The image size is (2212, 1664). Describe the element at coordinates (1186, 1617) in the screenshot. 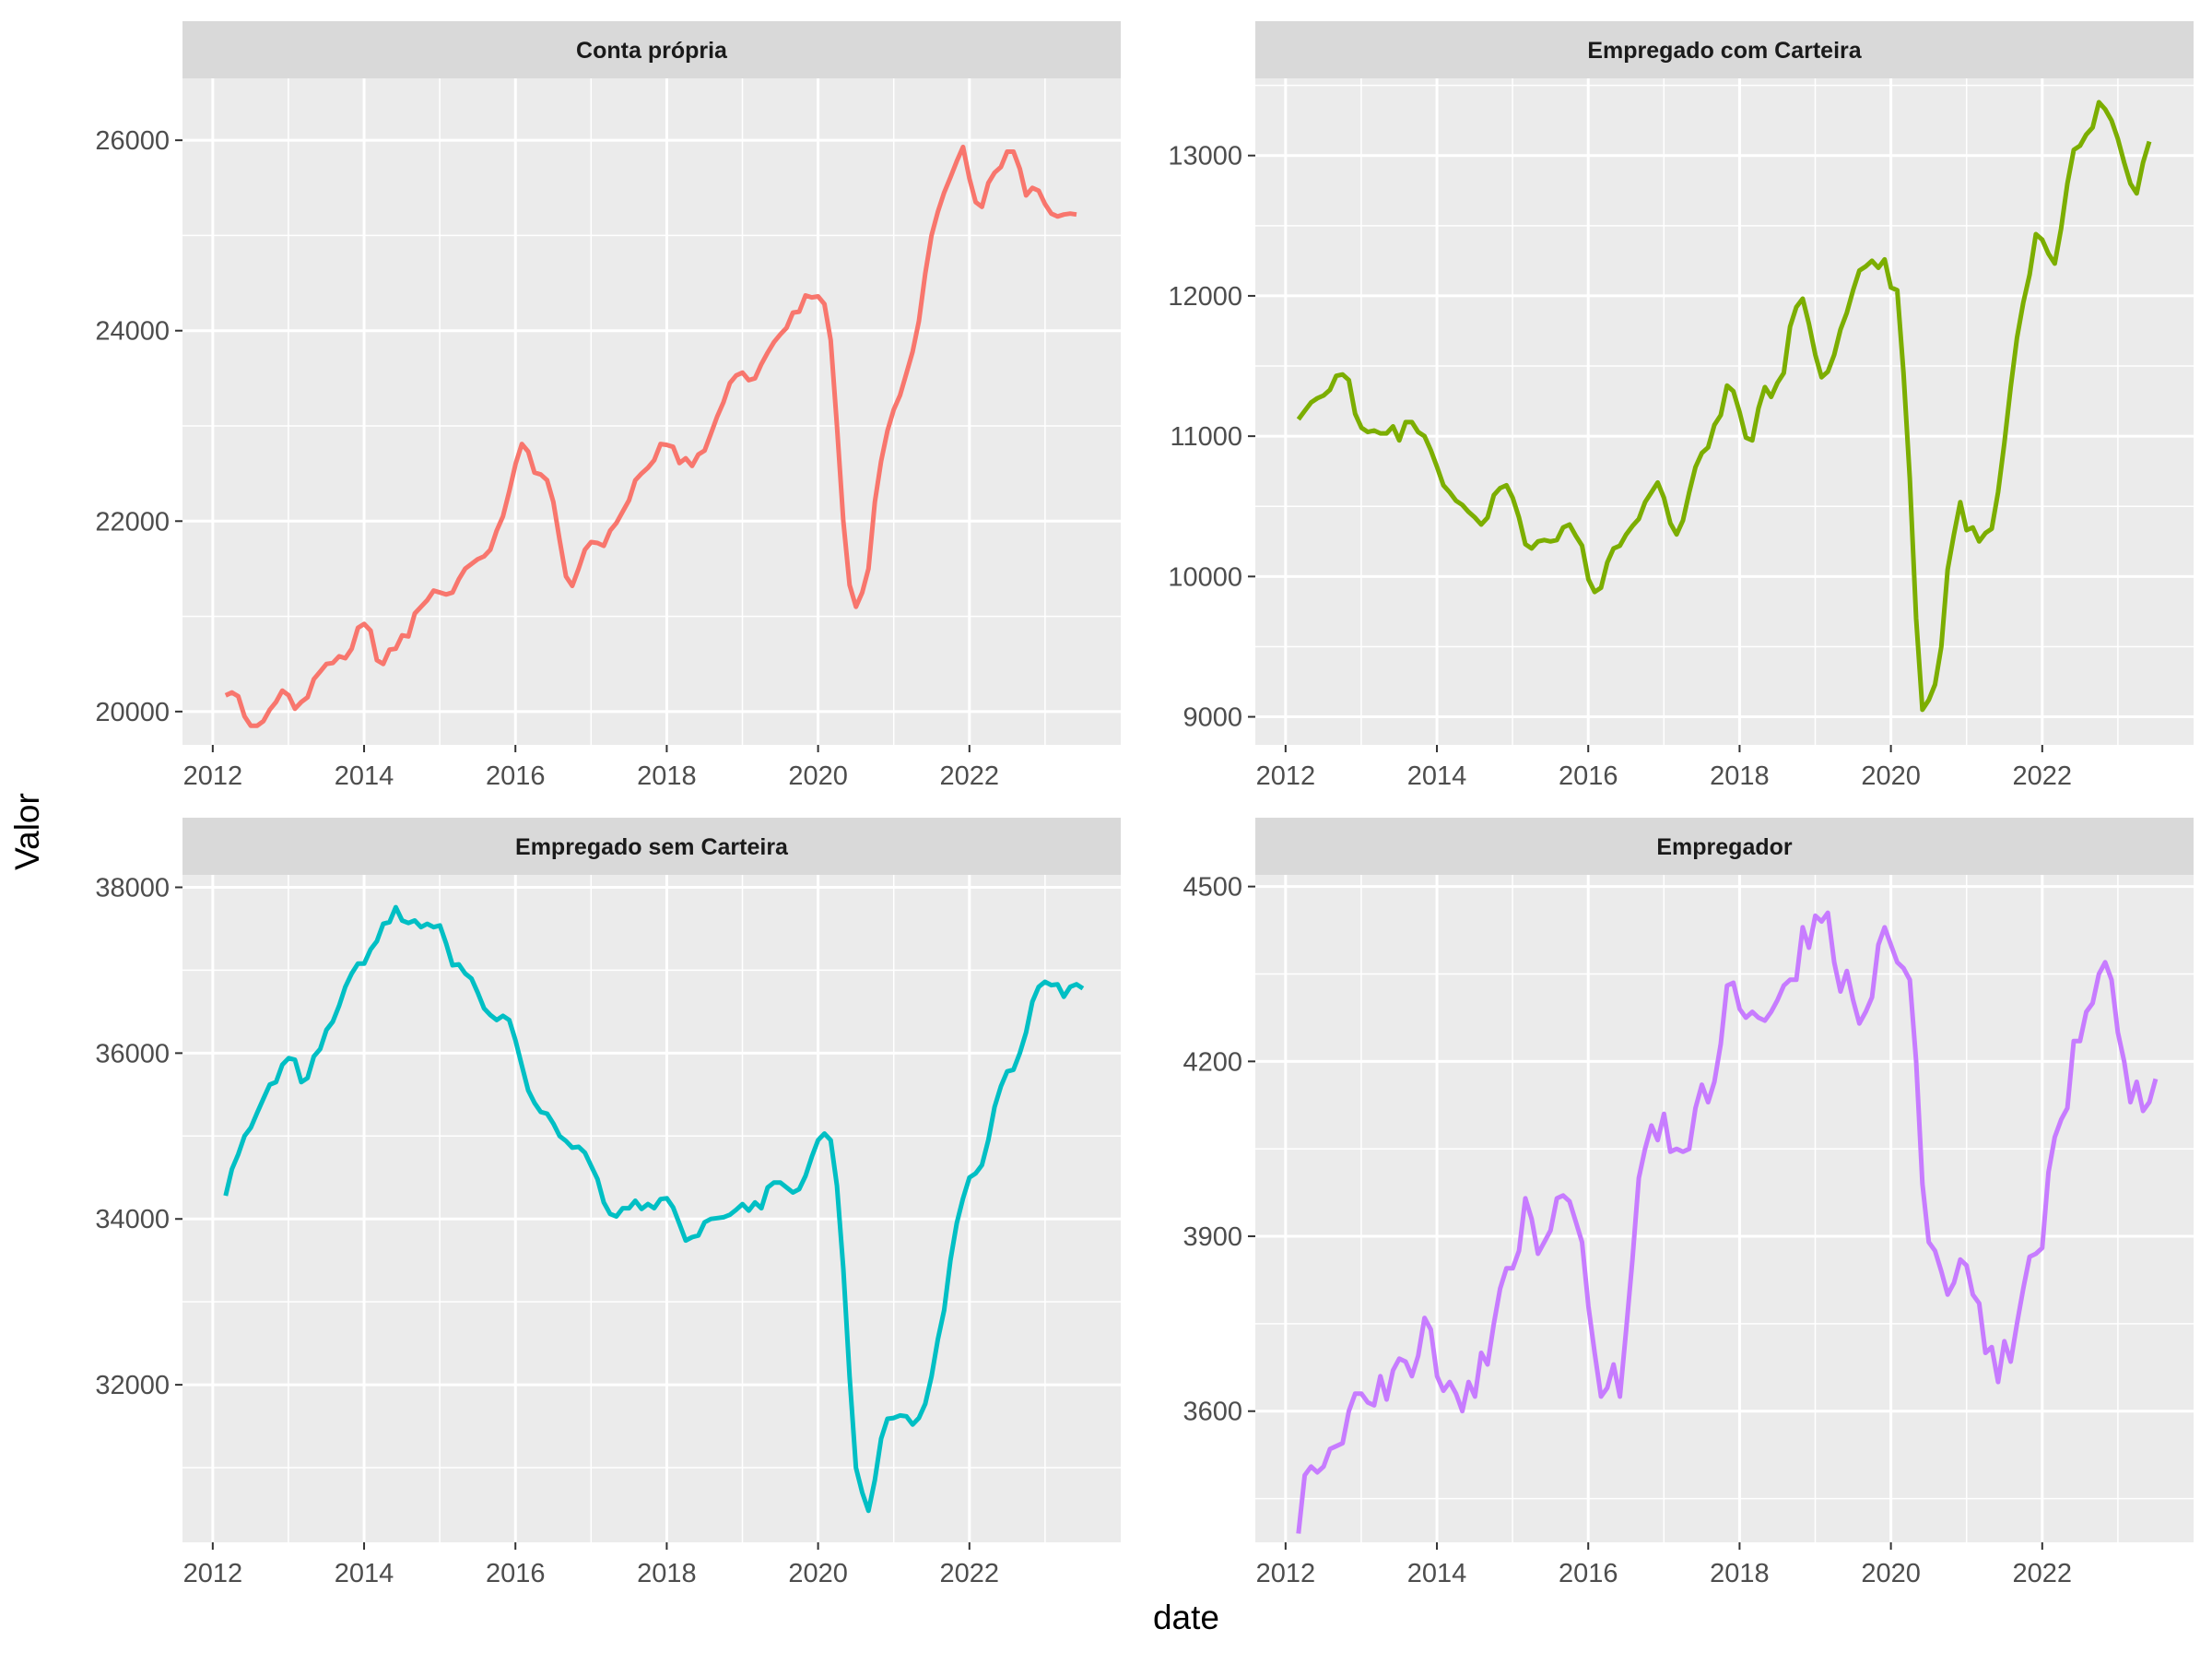

I see `x-axis-title: date` at that location.